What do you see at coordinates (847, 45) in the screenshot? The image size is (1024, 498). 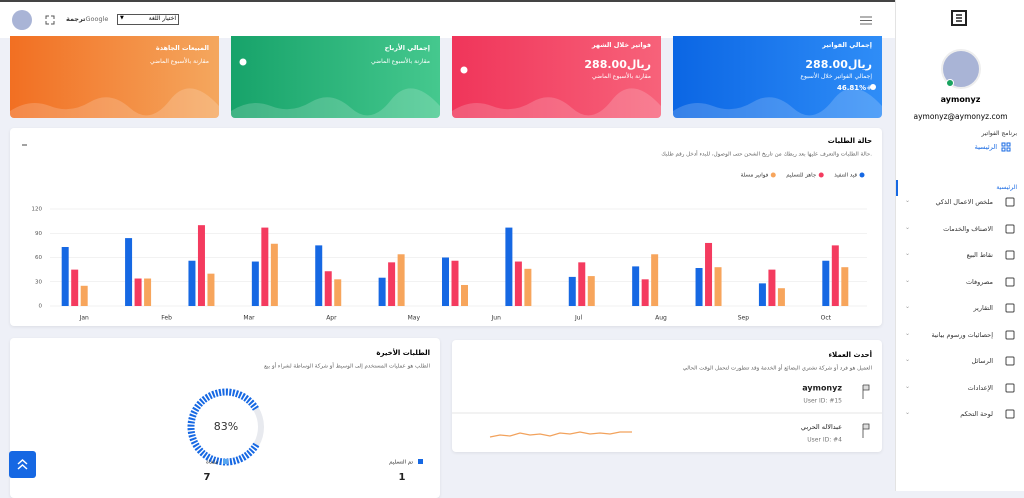 I see `stat-title: إجمالي الفواتير` at bounding box center [847, 45].